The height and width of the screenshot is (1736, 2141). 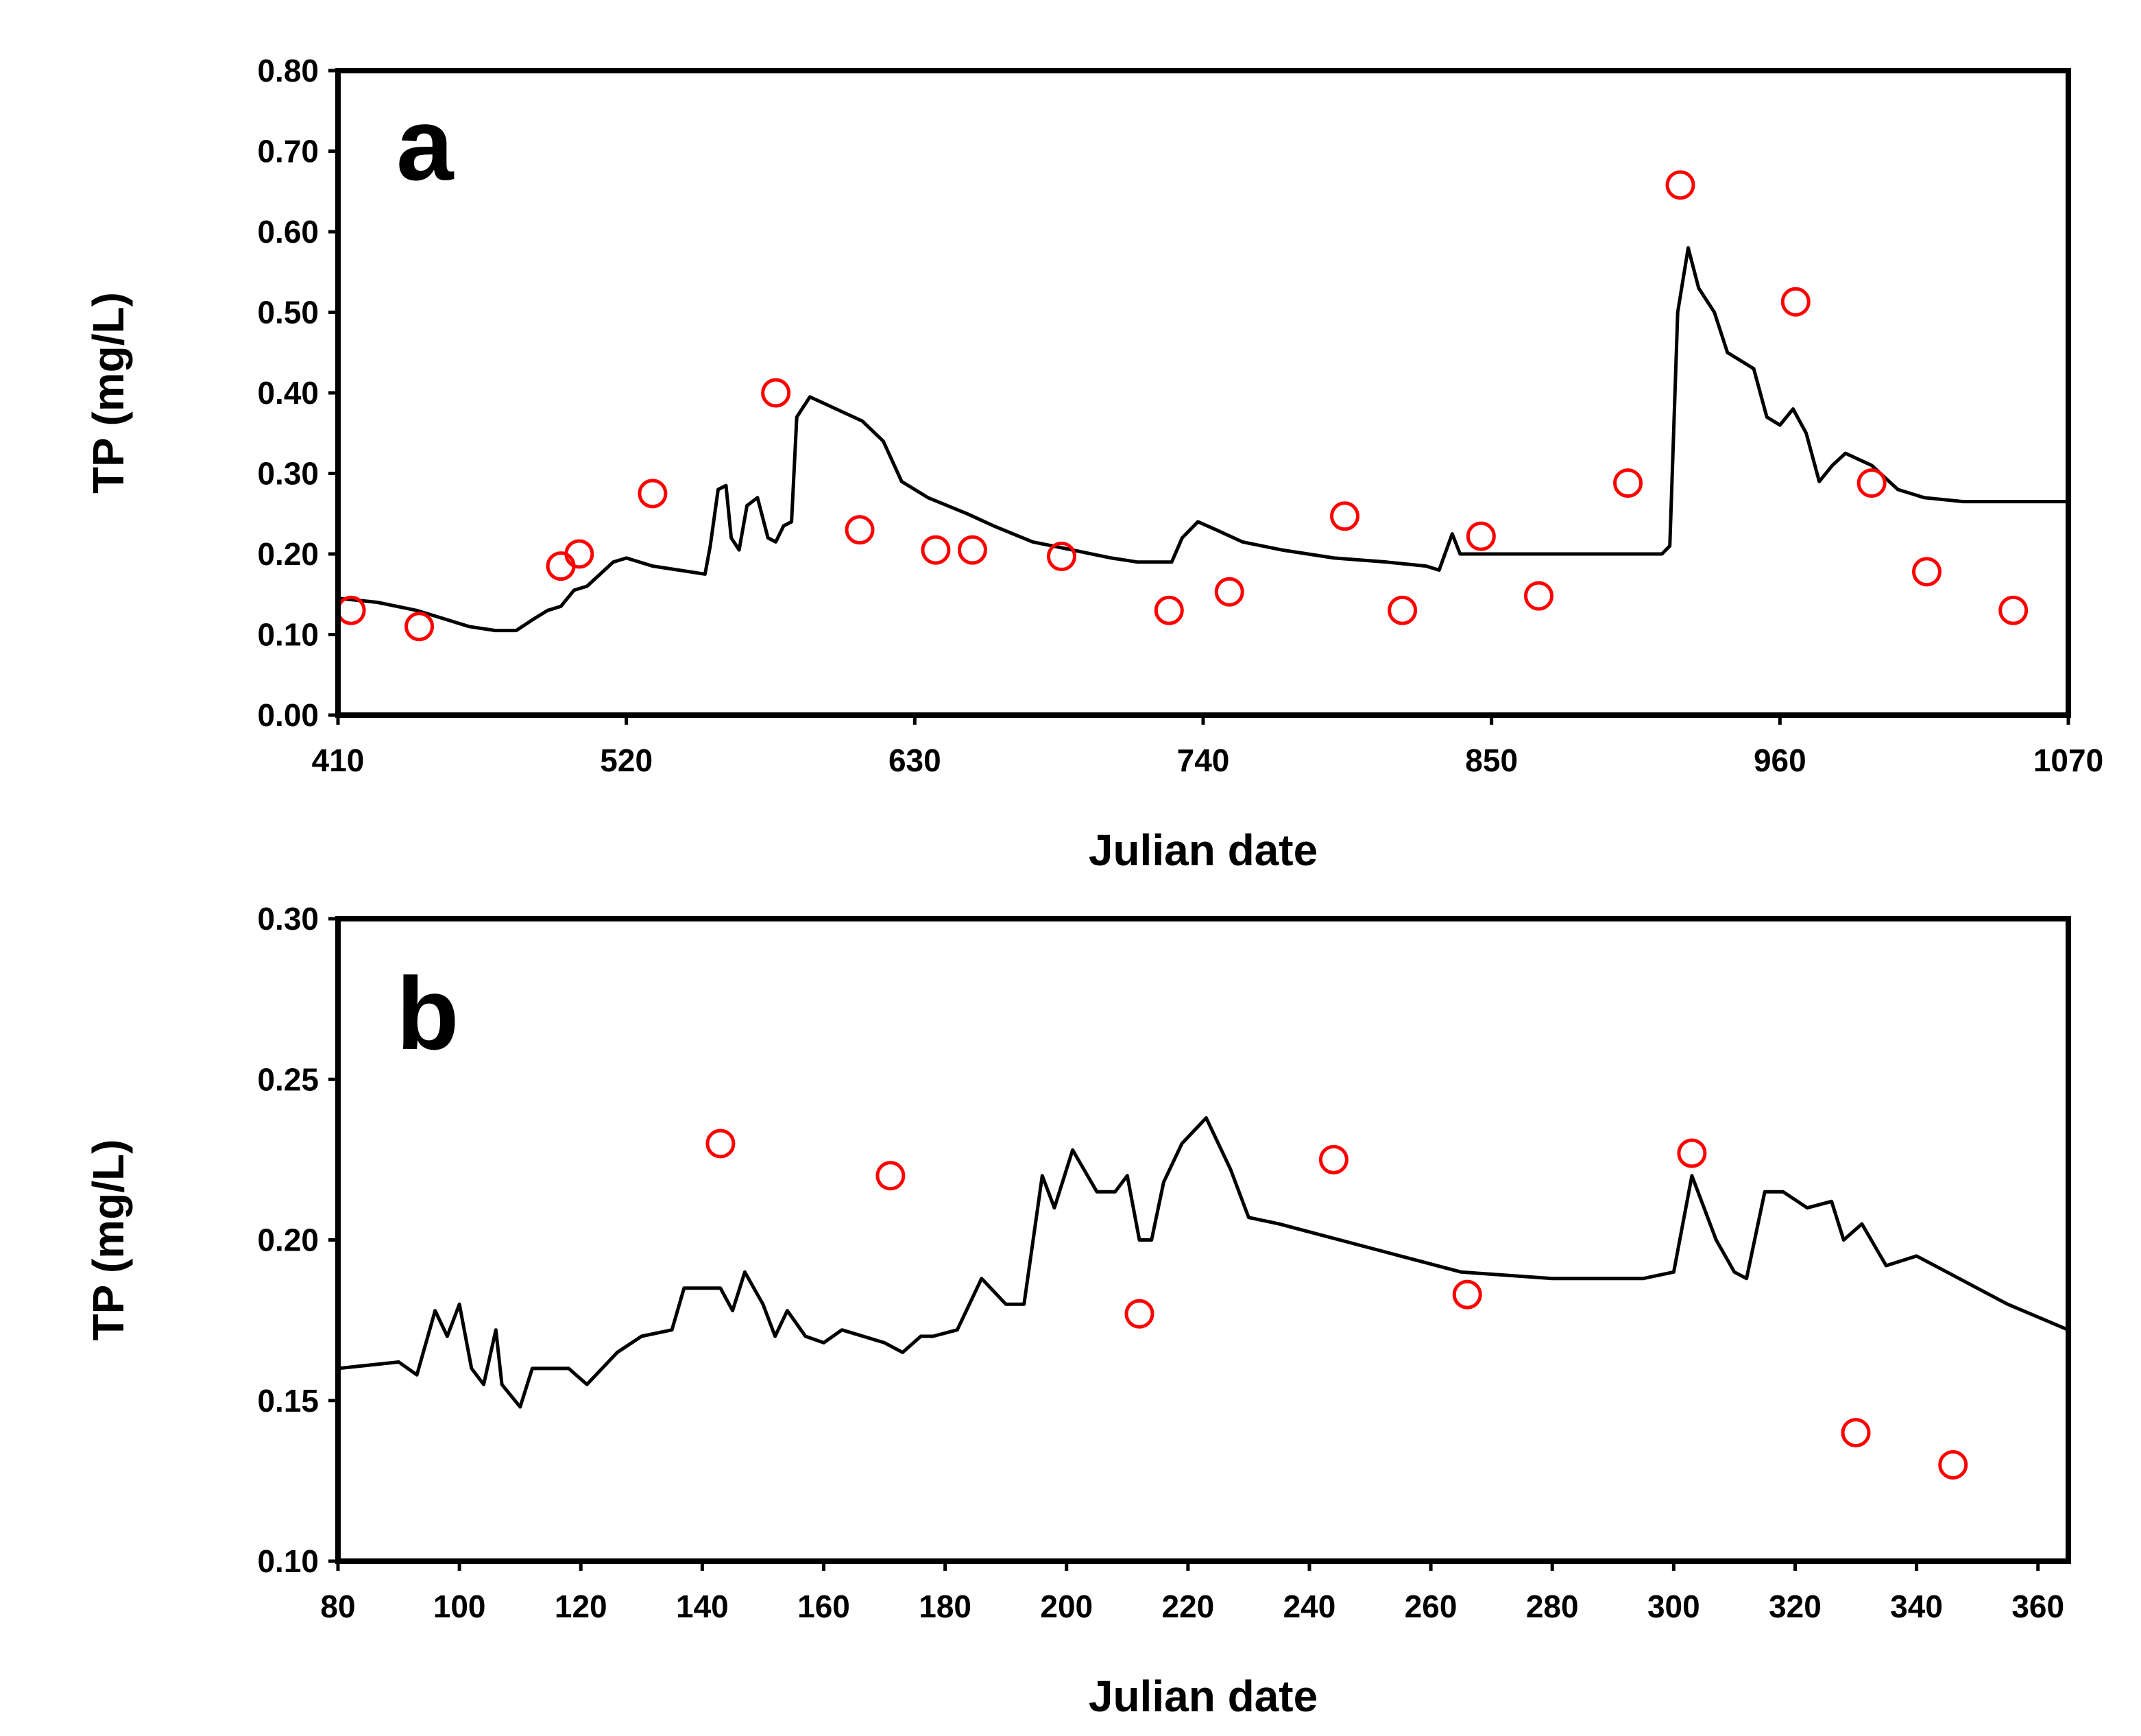 What do you see at coordinates (288, 70) in the screenshot?
I see `y-tick-label: 0.80` at bounding box center [288, 70].